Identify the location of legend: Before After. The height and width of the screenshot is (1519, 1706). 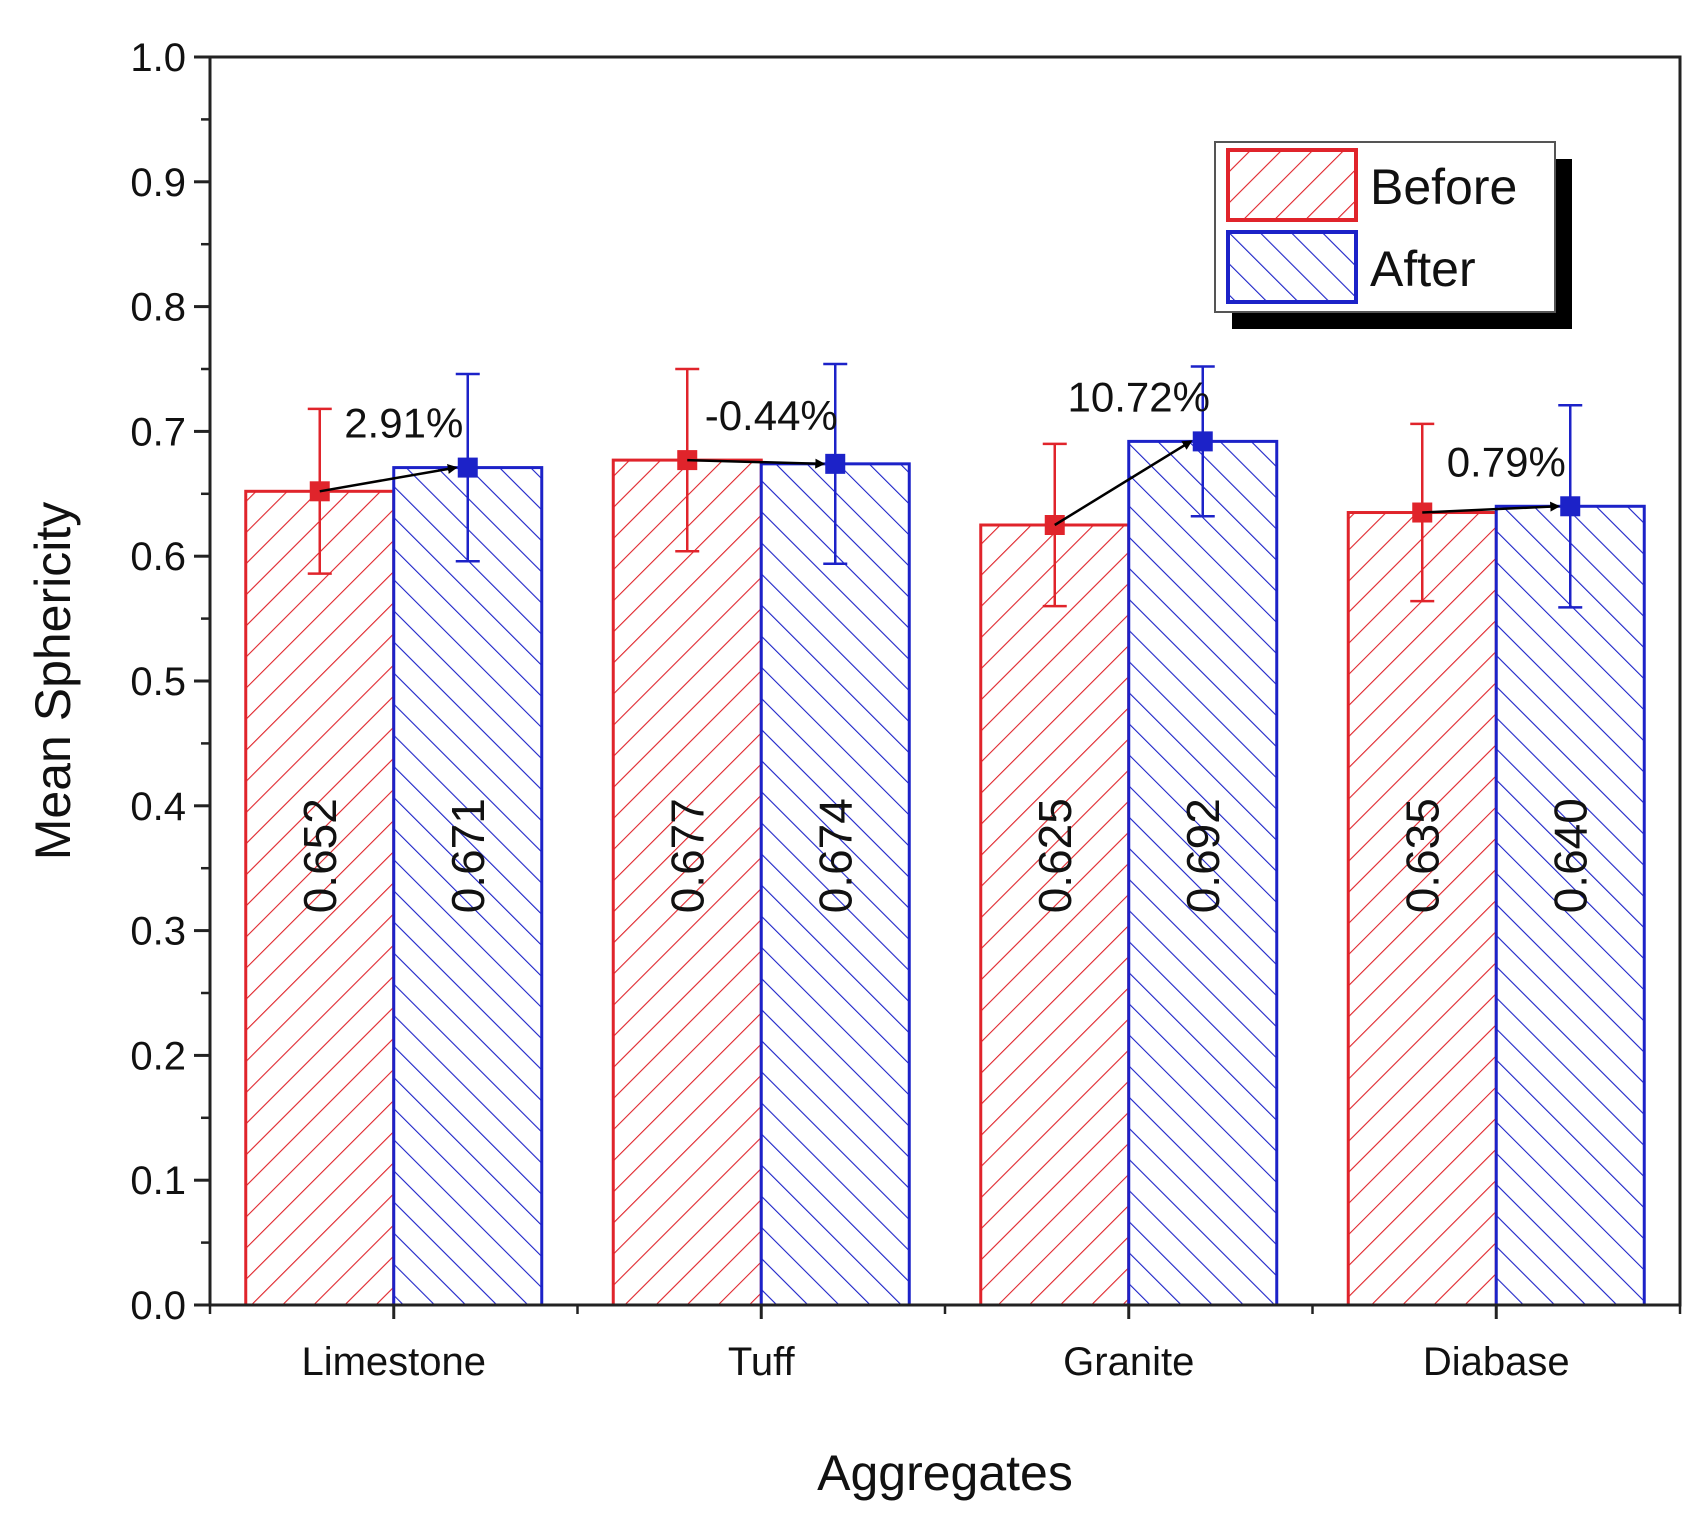
(1393, 235).